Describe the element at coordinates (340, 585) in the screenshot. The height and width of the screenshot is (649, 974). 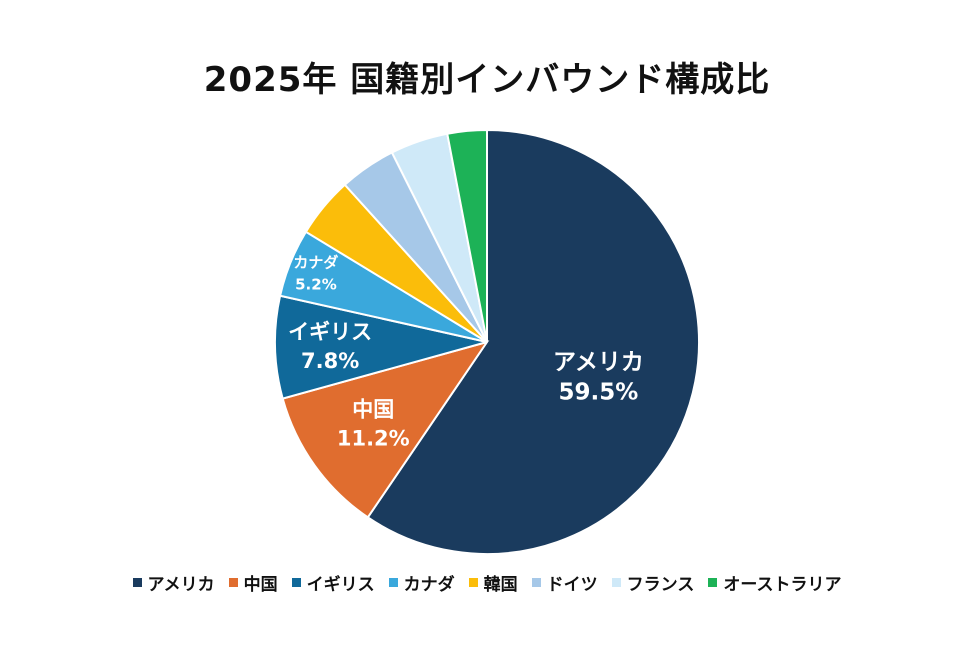
I see `legend-label: イギリス` at that location.